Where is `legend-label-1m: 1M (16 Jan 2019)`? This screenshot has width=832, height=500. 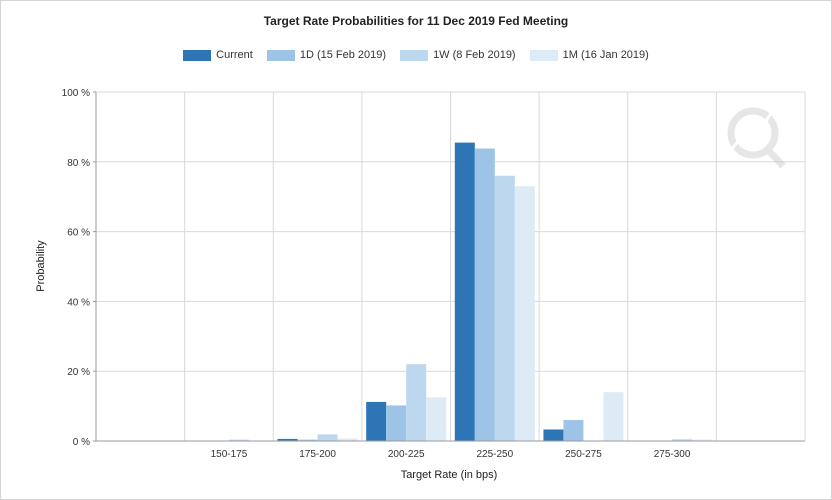
legend-label-1m: 1M (16 Jan 2019) is located at coordinates (605, 55).